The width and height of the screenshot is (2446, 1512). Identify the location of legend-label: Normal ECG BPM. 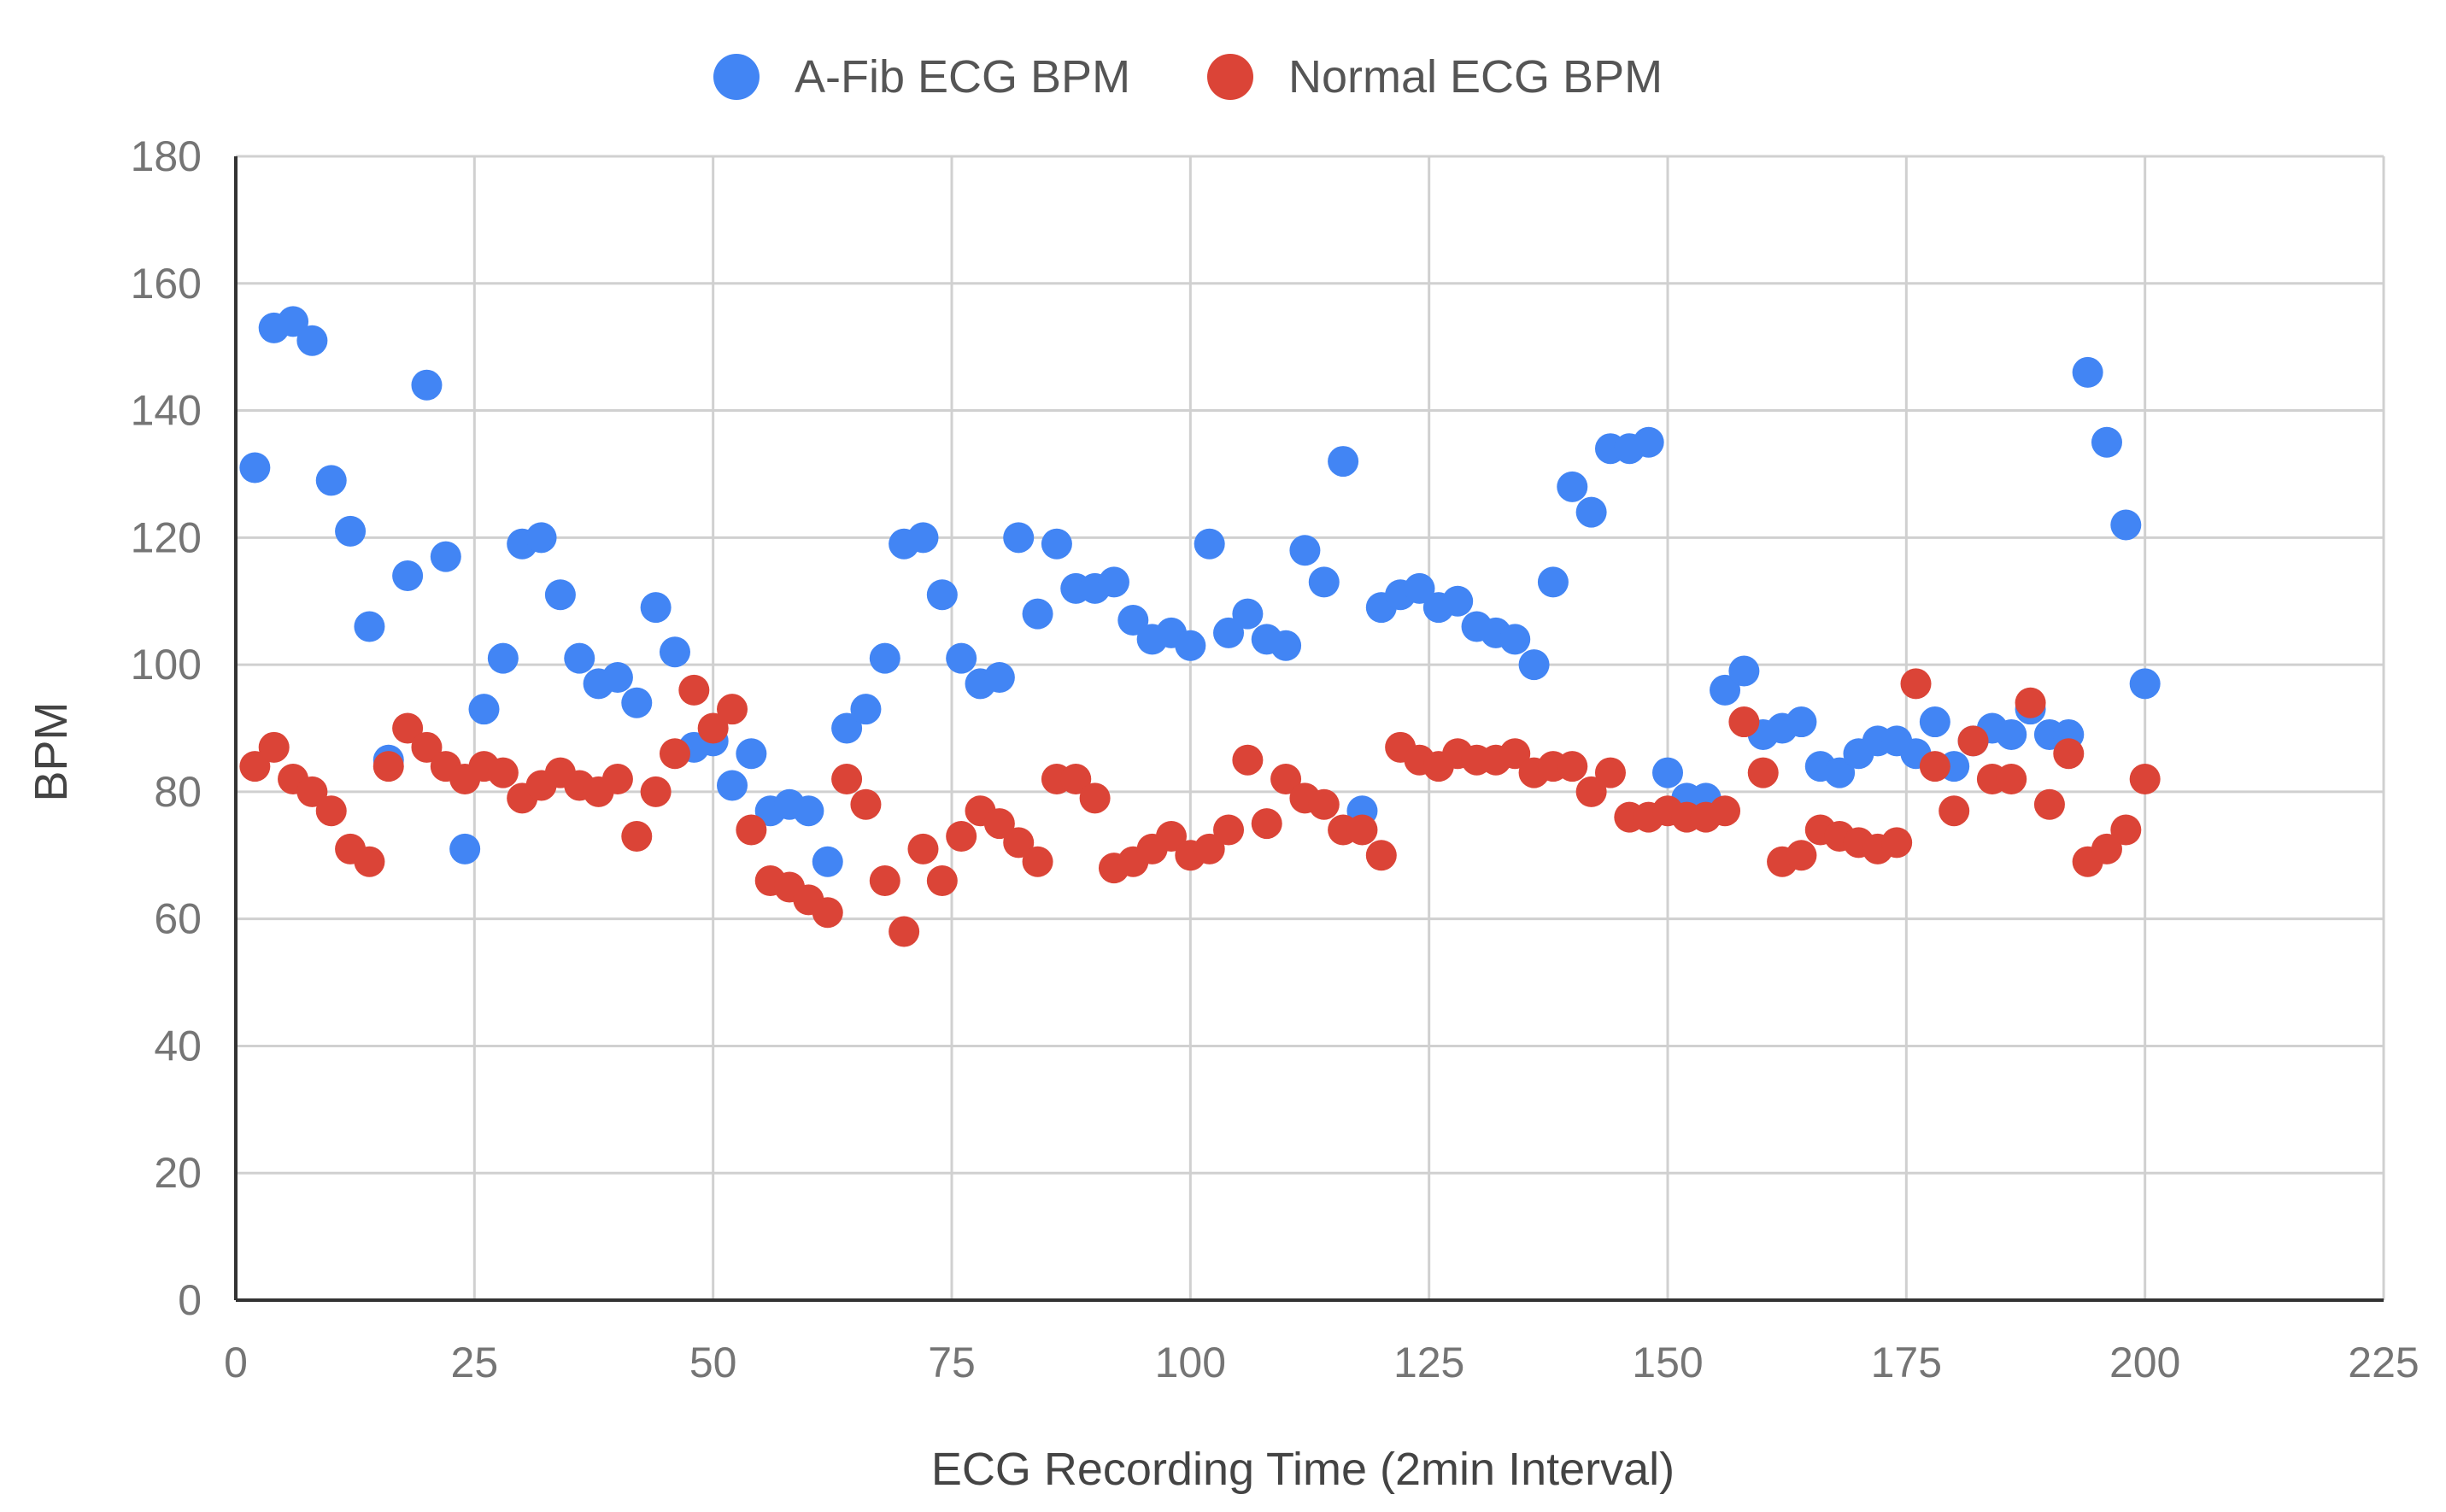
(1475, 77).